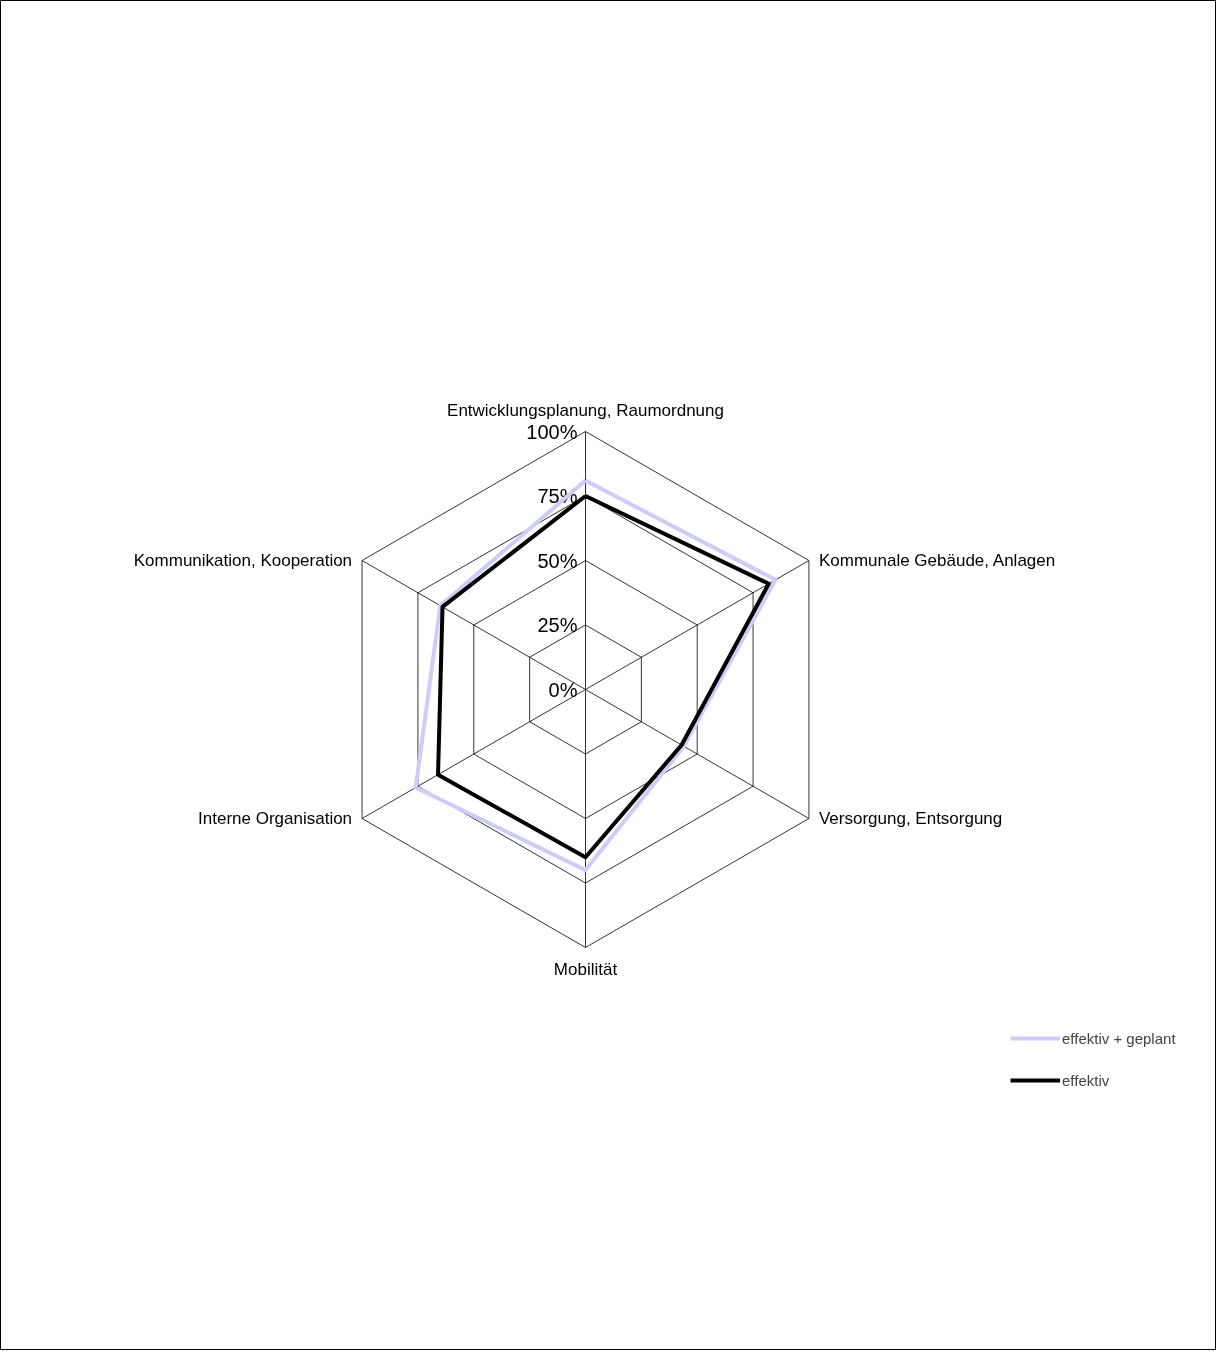 The height and width of the screenshot is (1353, 1218). What do you see at coordinates (937, 560) in the screenshot?
I see `spoke-label: Kommunale Gebäude, Anlagen` at bounding box center [937, 560].